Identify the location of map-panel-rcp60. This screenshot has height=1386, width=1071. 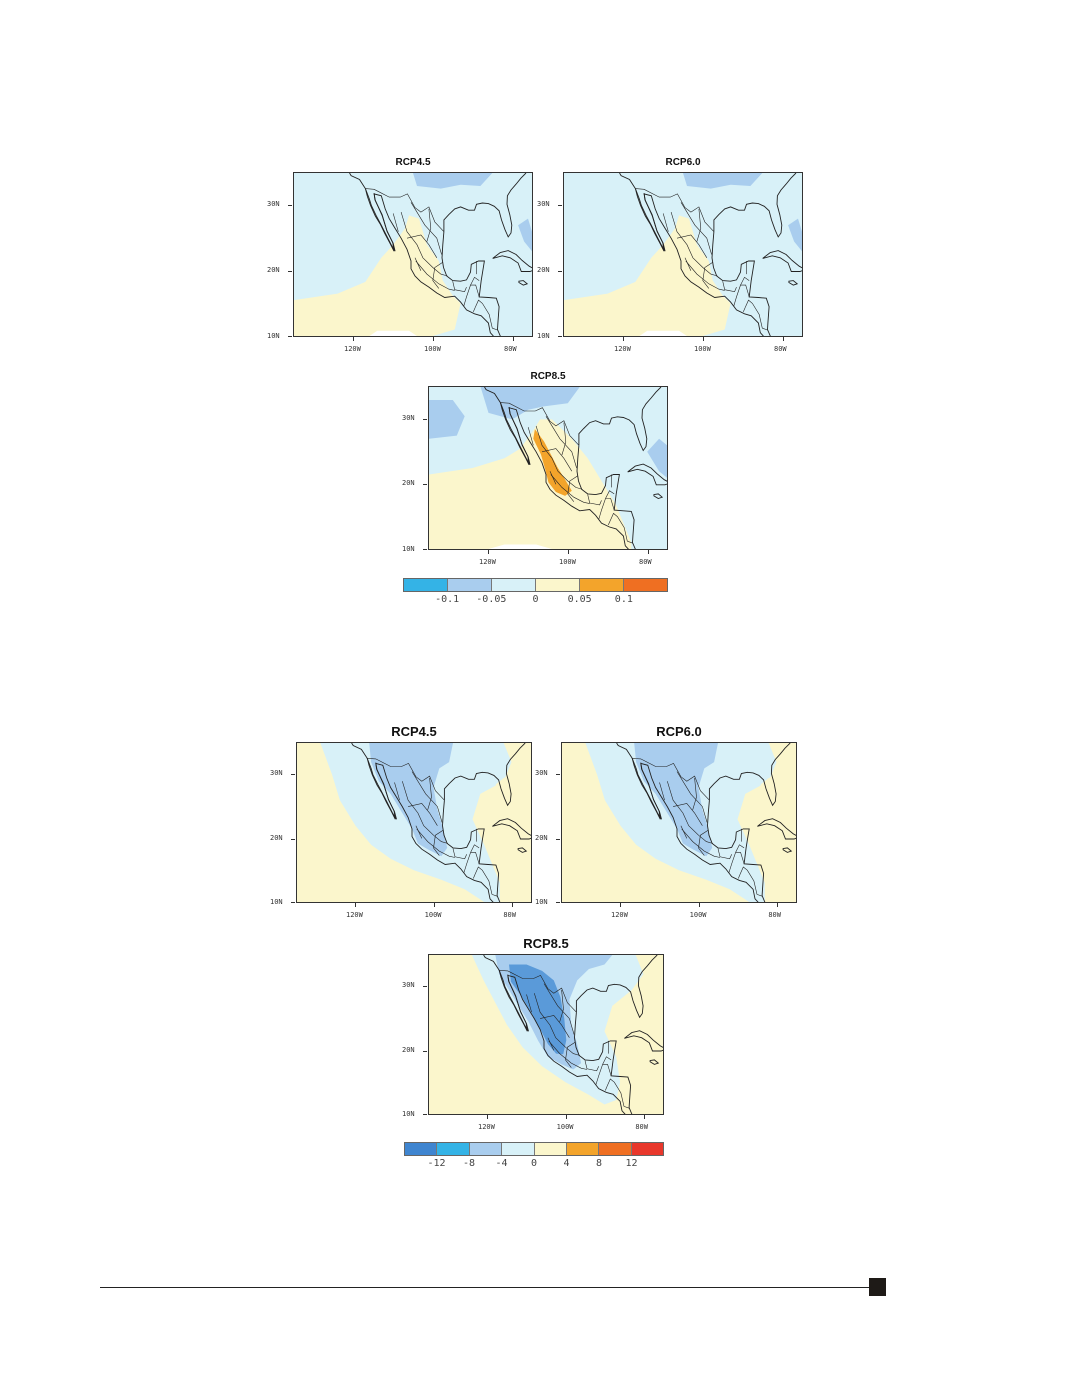
(683, 254).